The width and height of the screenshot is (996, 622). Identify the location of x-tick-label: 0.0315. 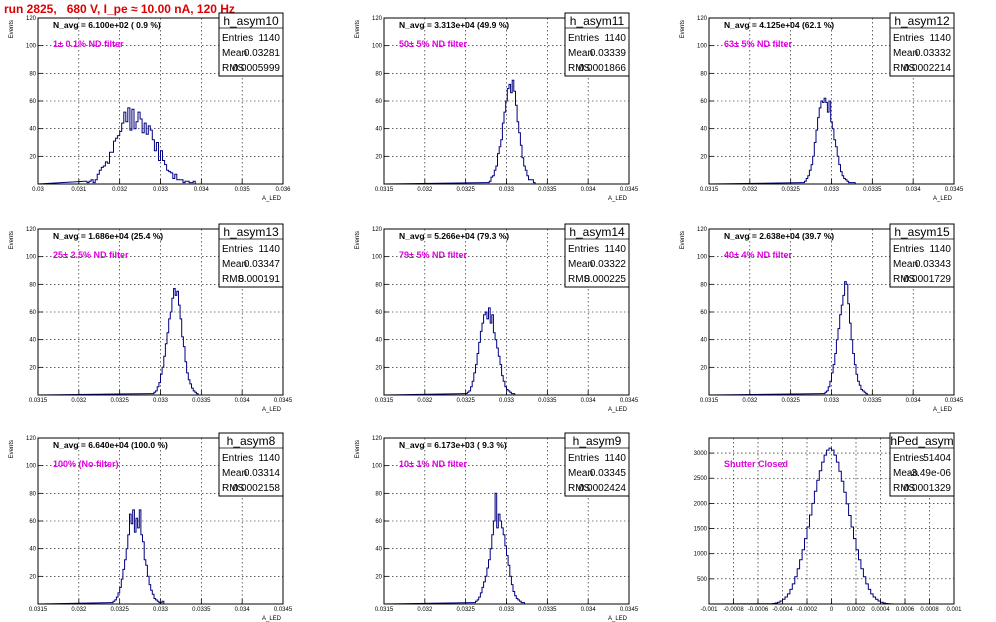
(709, 401).